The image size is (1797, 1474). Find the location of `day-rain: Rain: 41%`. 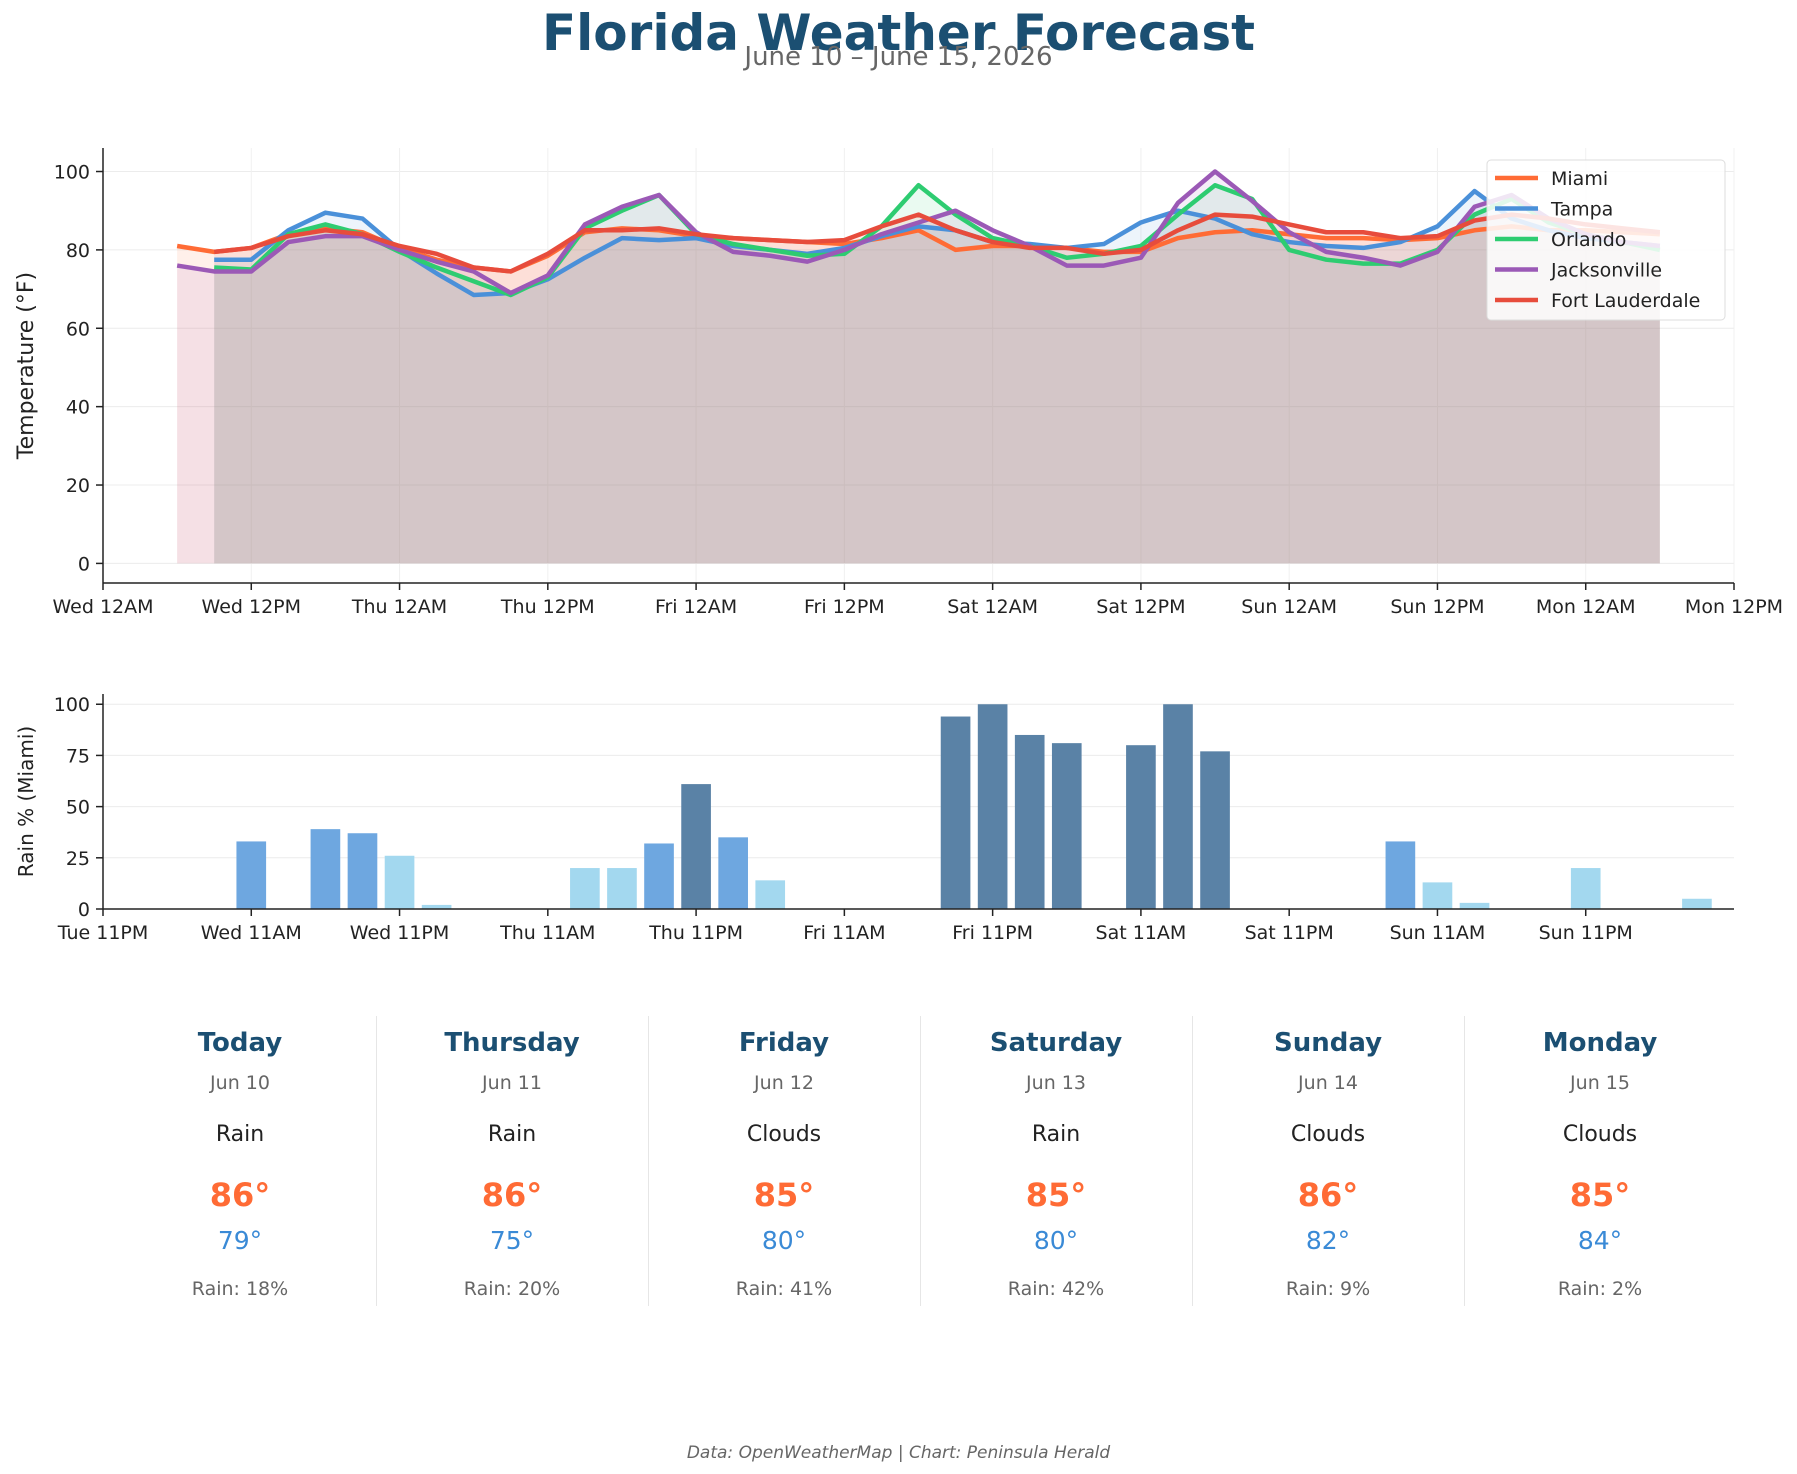

day-rain: Rain: 41% is located at coordinates (784, 1289).